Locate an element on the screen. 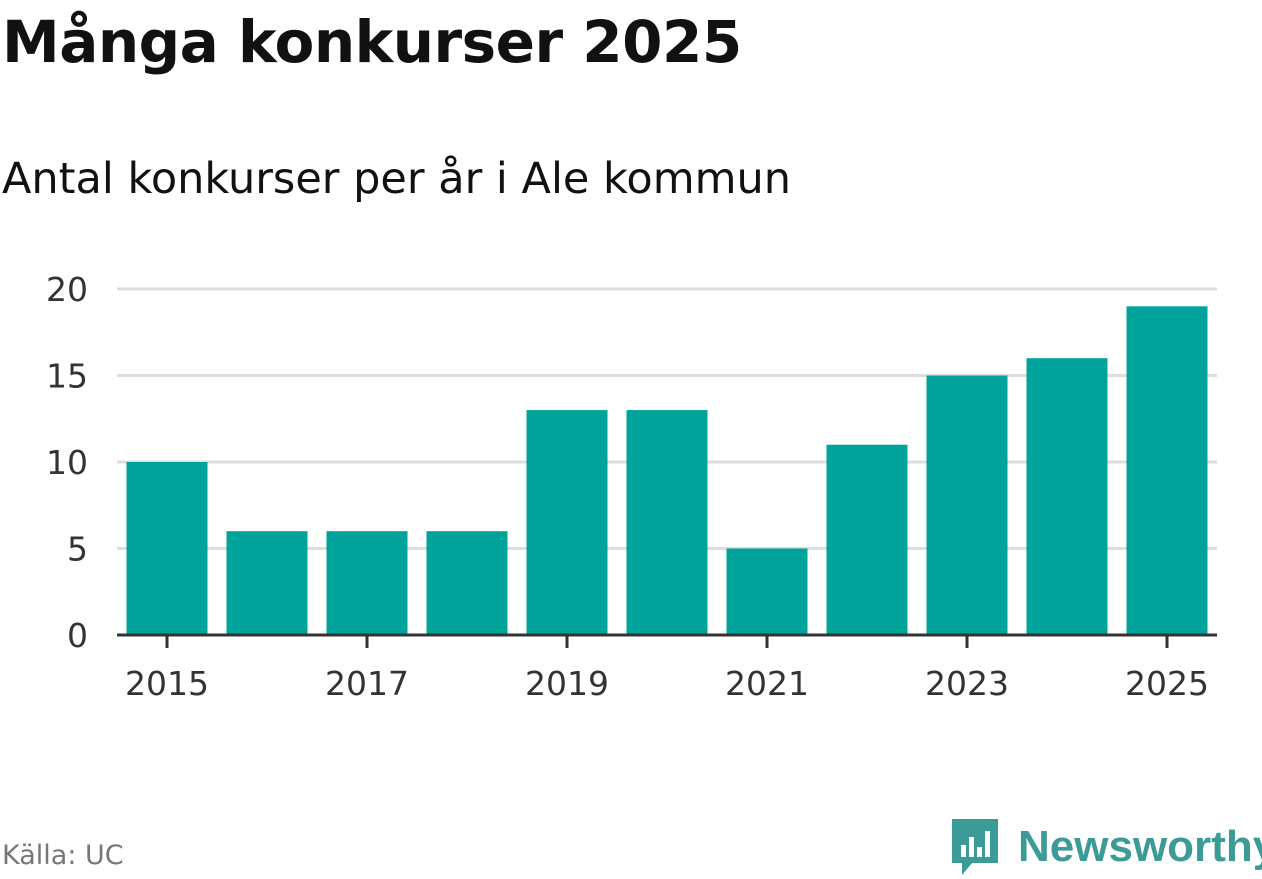 The width and height of the screenshot is (1262, 879). bar-2018 is located at coordinates (467, 583).